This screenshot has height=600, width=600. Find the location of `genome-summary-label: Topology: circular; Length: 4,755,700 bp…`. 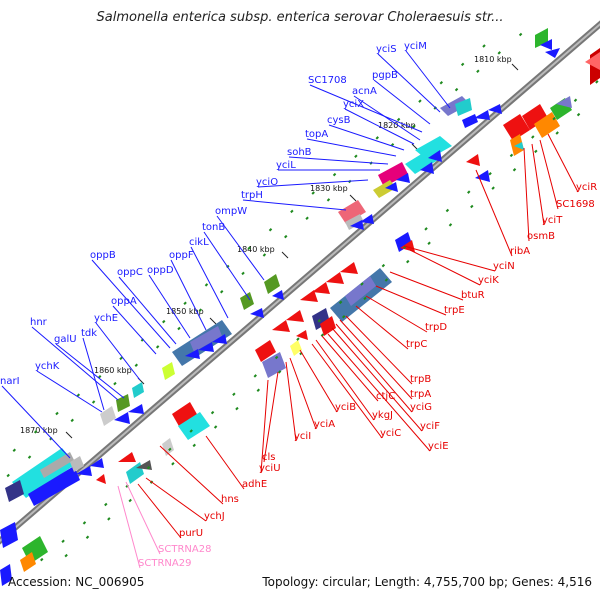

genome-summary-label: Topology: circular; Length: 4,755,700 bp… is located at coordinates (427, 582).